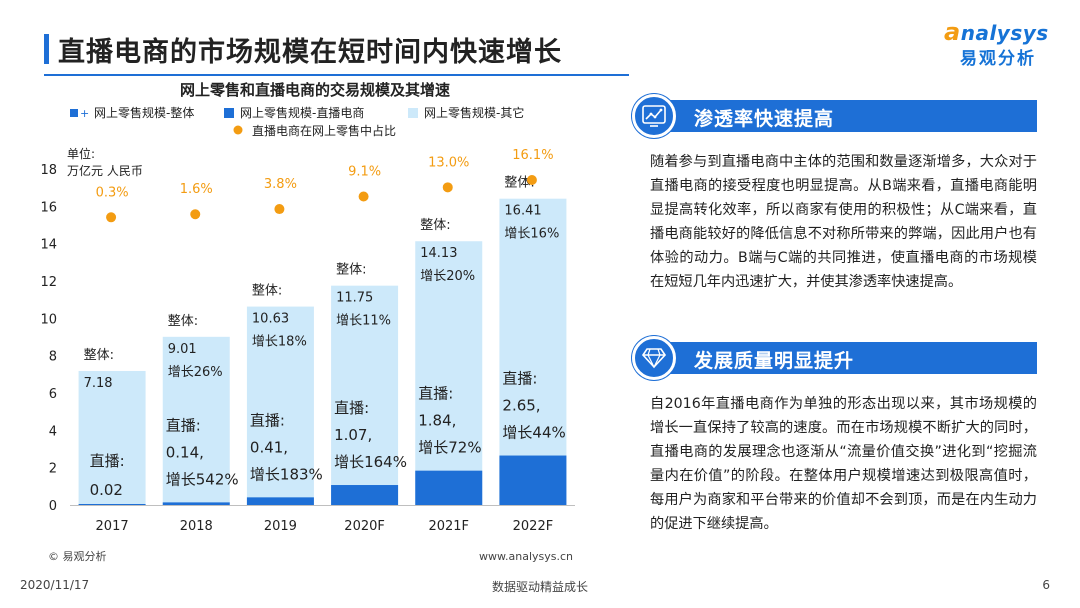 The width and height of the screenshot is (1080, 608). Describe the element at coordinates (1046, 585) in the screenshot. I see `page-number: 6` at that location.